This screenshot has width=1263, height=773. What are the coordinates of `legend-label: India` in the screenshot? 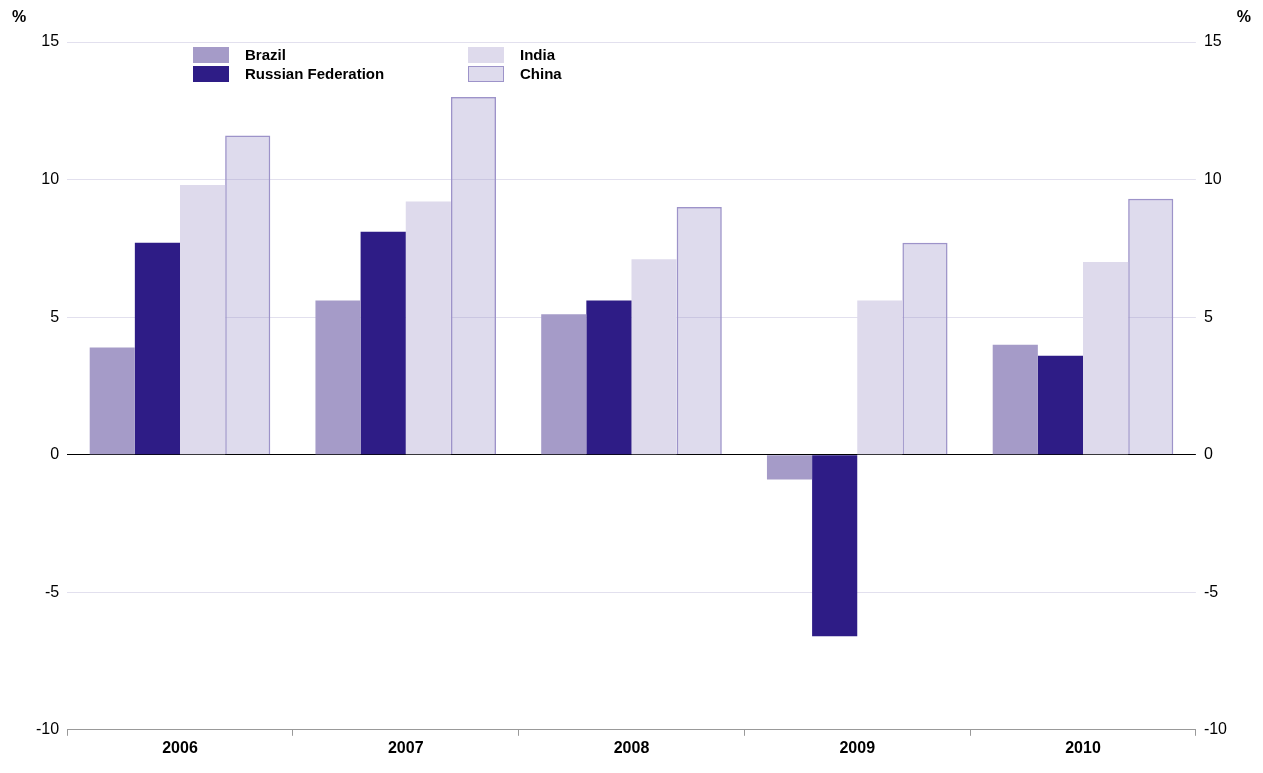 It's located at (538, 54).